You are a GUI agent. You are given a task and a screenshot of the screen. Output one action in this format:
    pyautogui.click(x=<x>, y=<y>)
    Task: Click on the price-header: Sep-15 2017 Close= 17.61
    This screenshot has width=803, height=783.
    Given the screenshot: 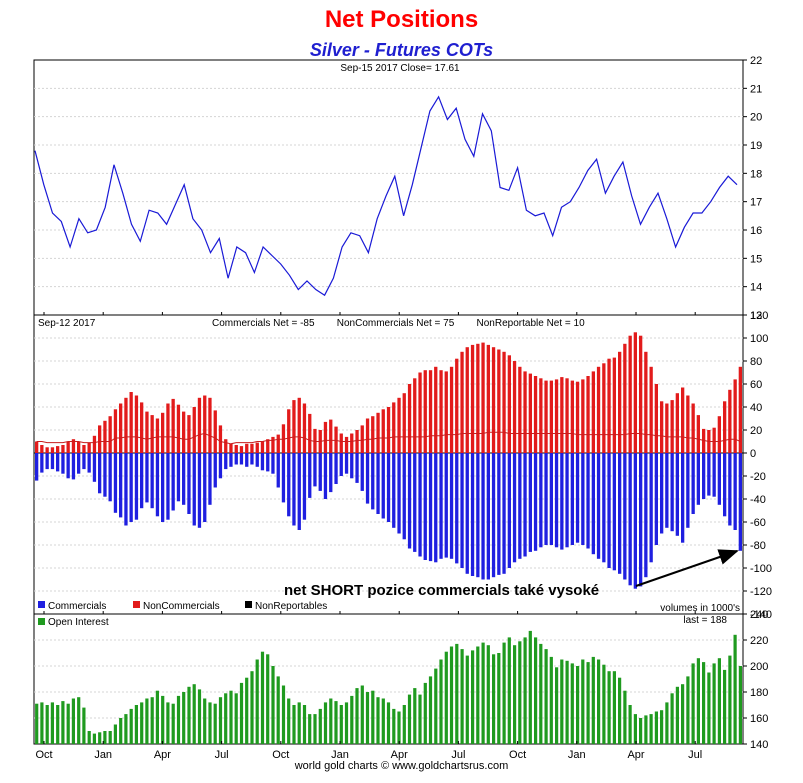 What is the action you would take?
    pyautogui.click(x=400, y=68)
    